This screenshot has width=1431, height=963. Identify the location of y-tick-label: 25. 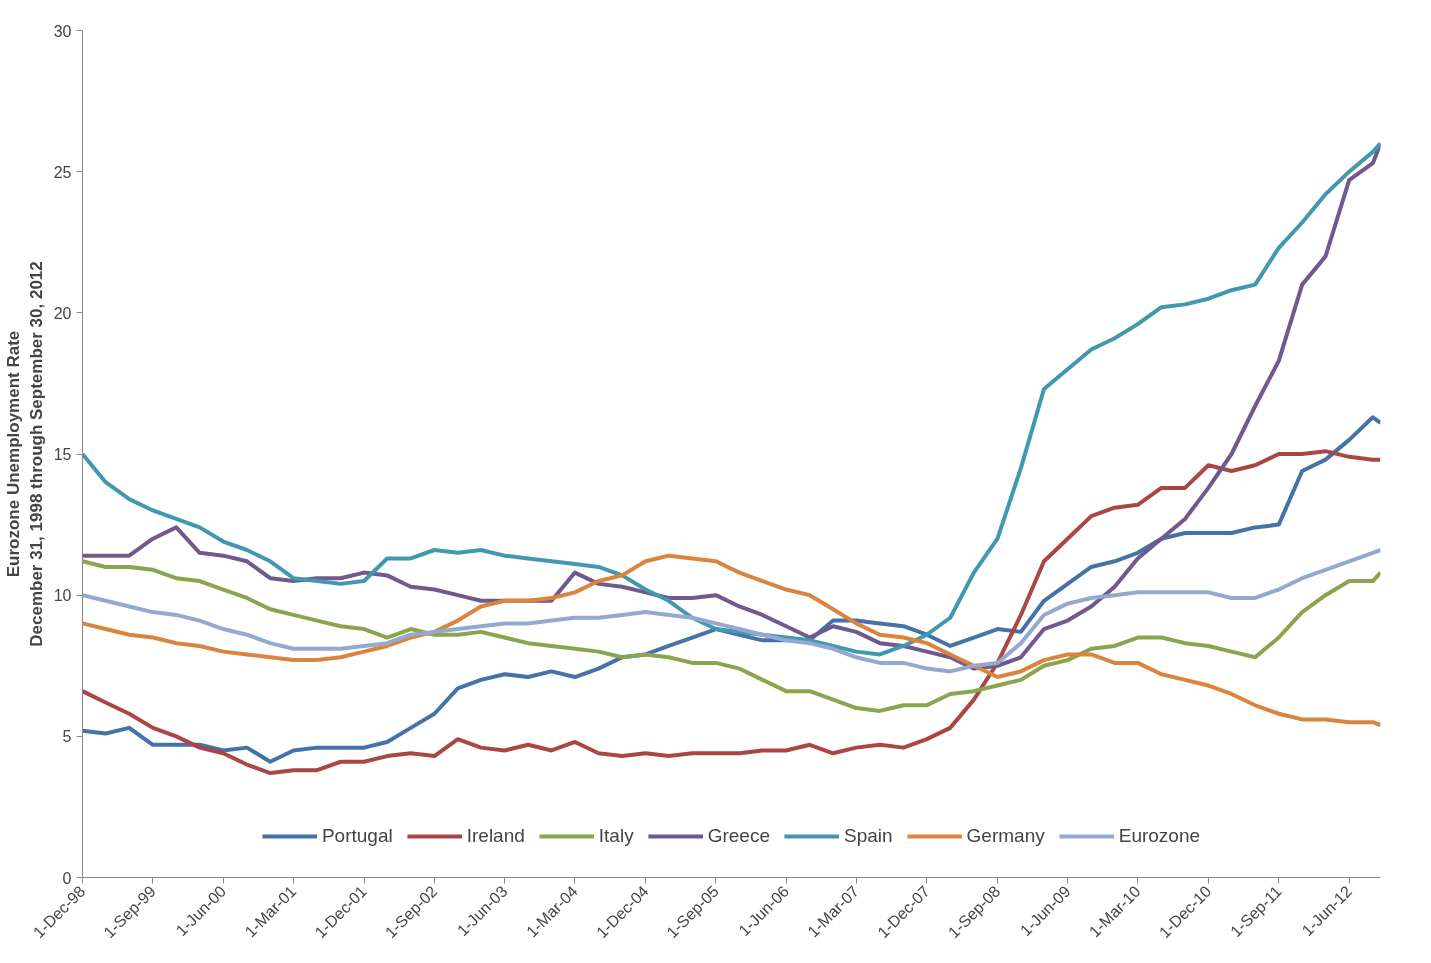
(62, 172).